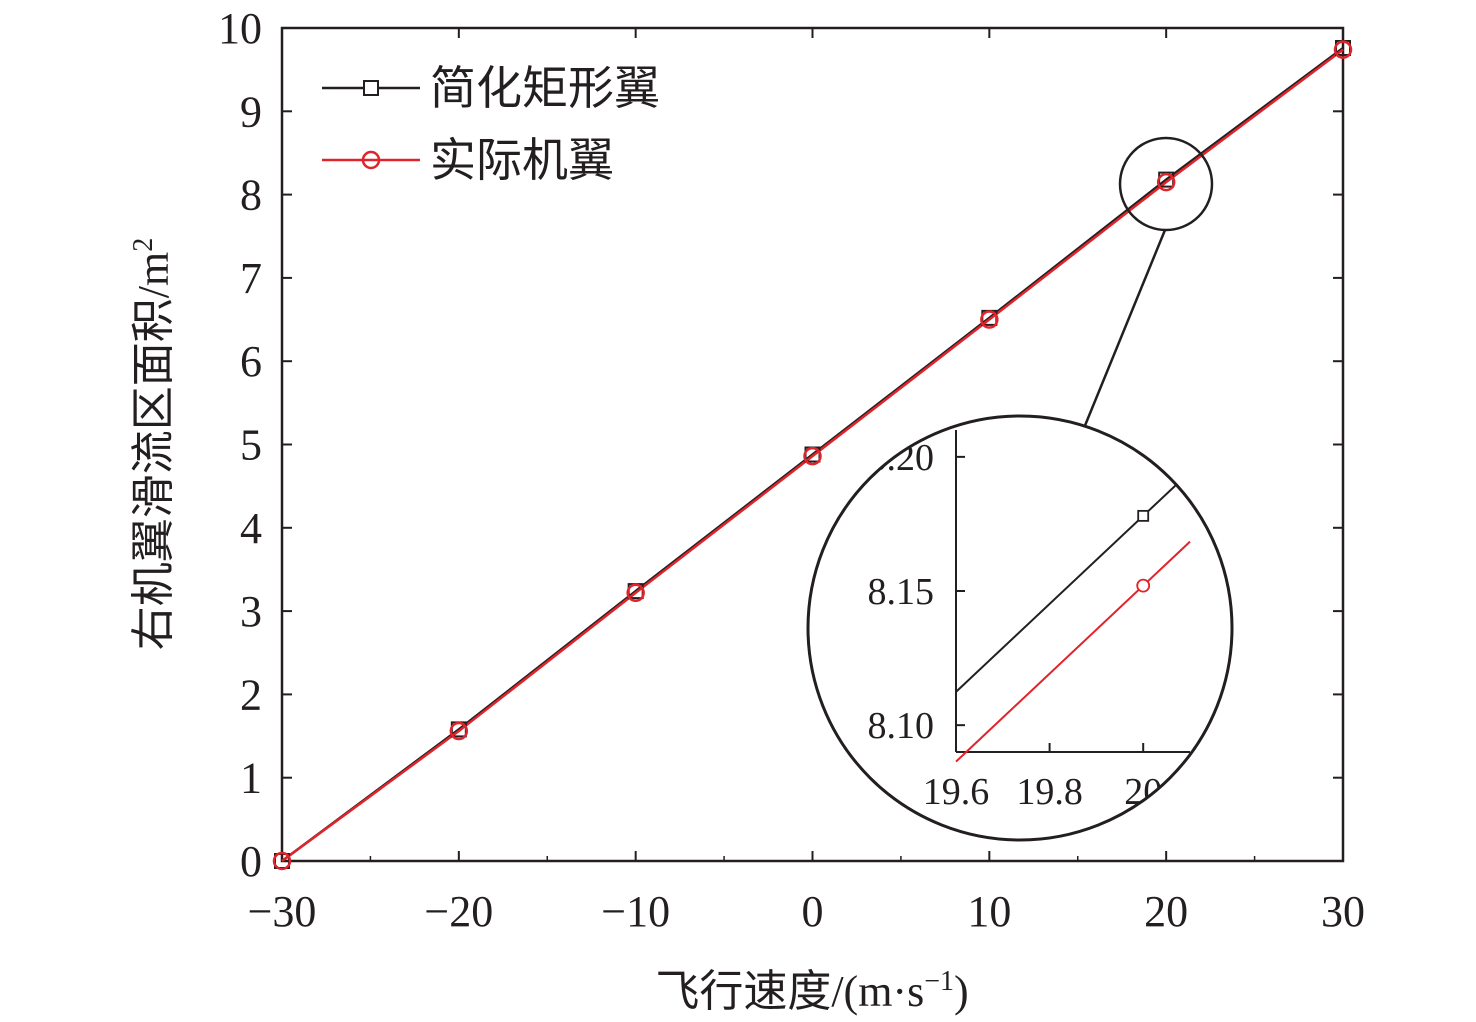 Image resolution: width=1476 pixels, height=1022 pixels. I want to click on legend-label-simplified: 简化矩形翼, so click(545, 88).